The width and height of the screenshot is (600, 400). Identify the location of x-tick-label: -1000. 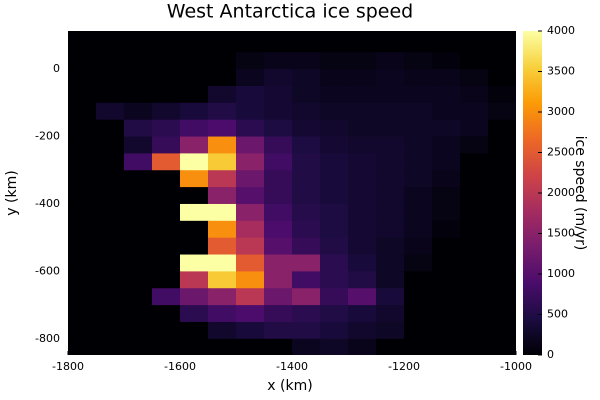
(516, 366).